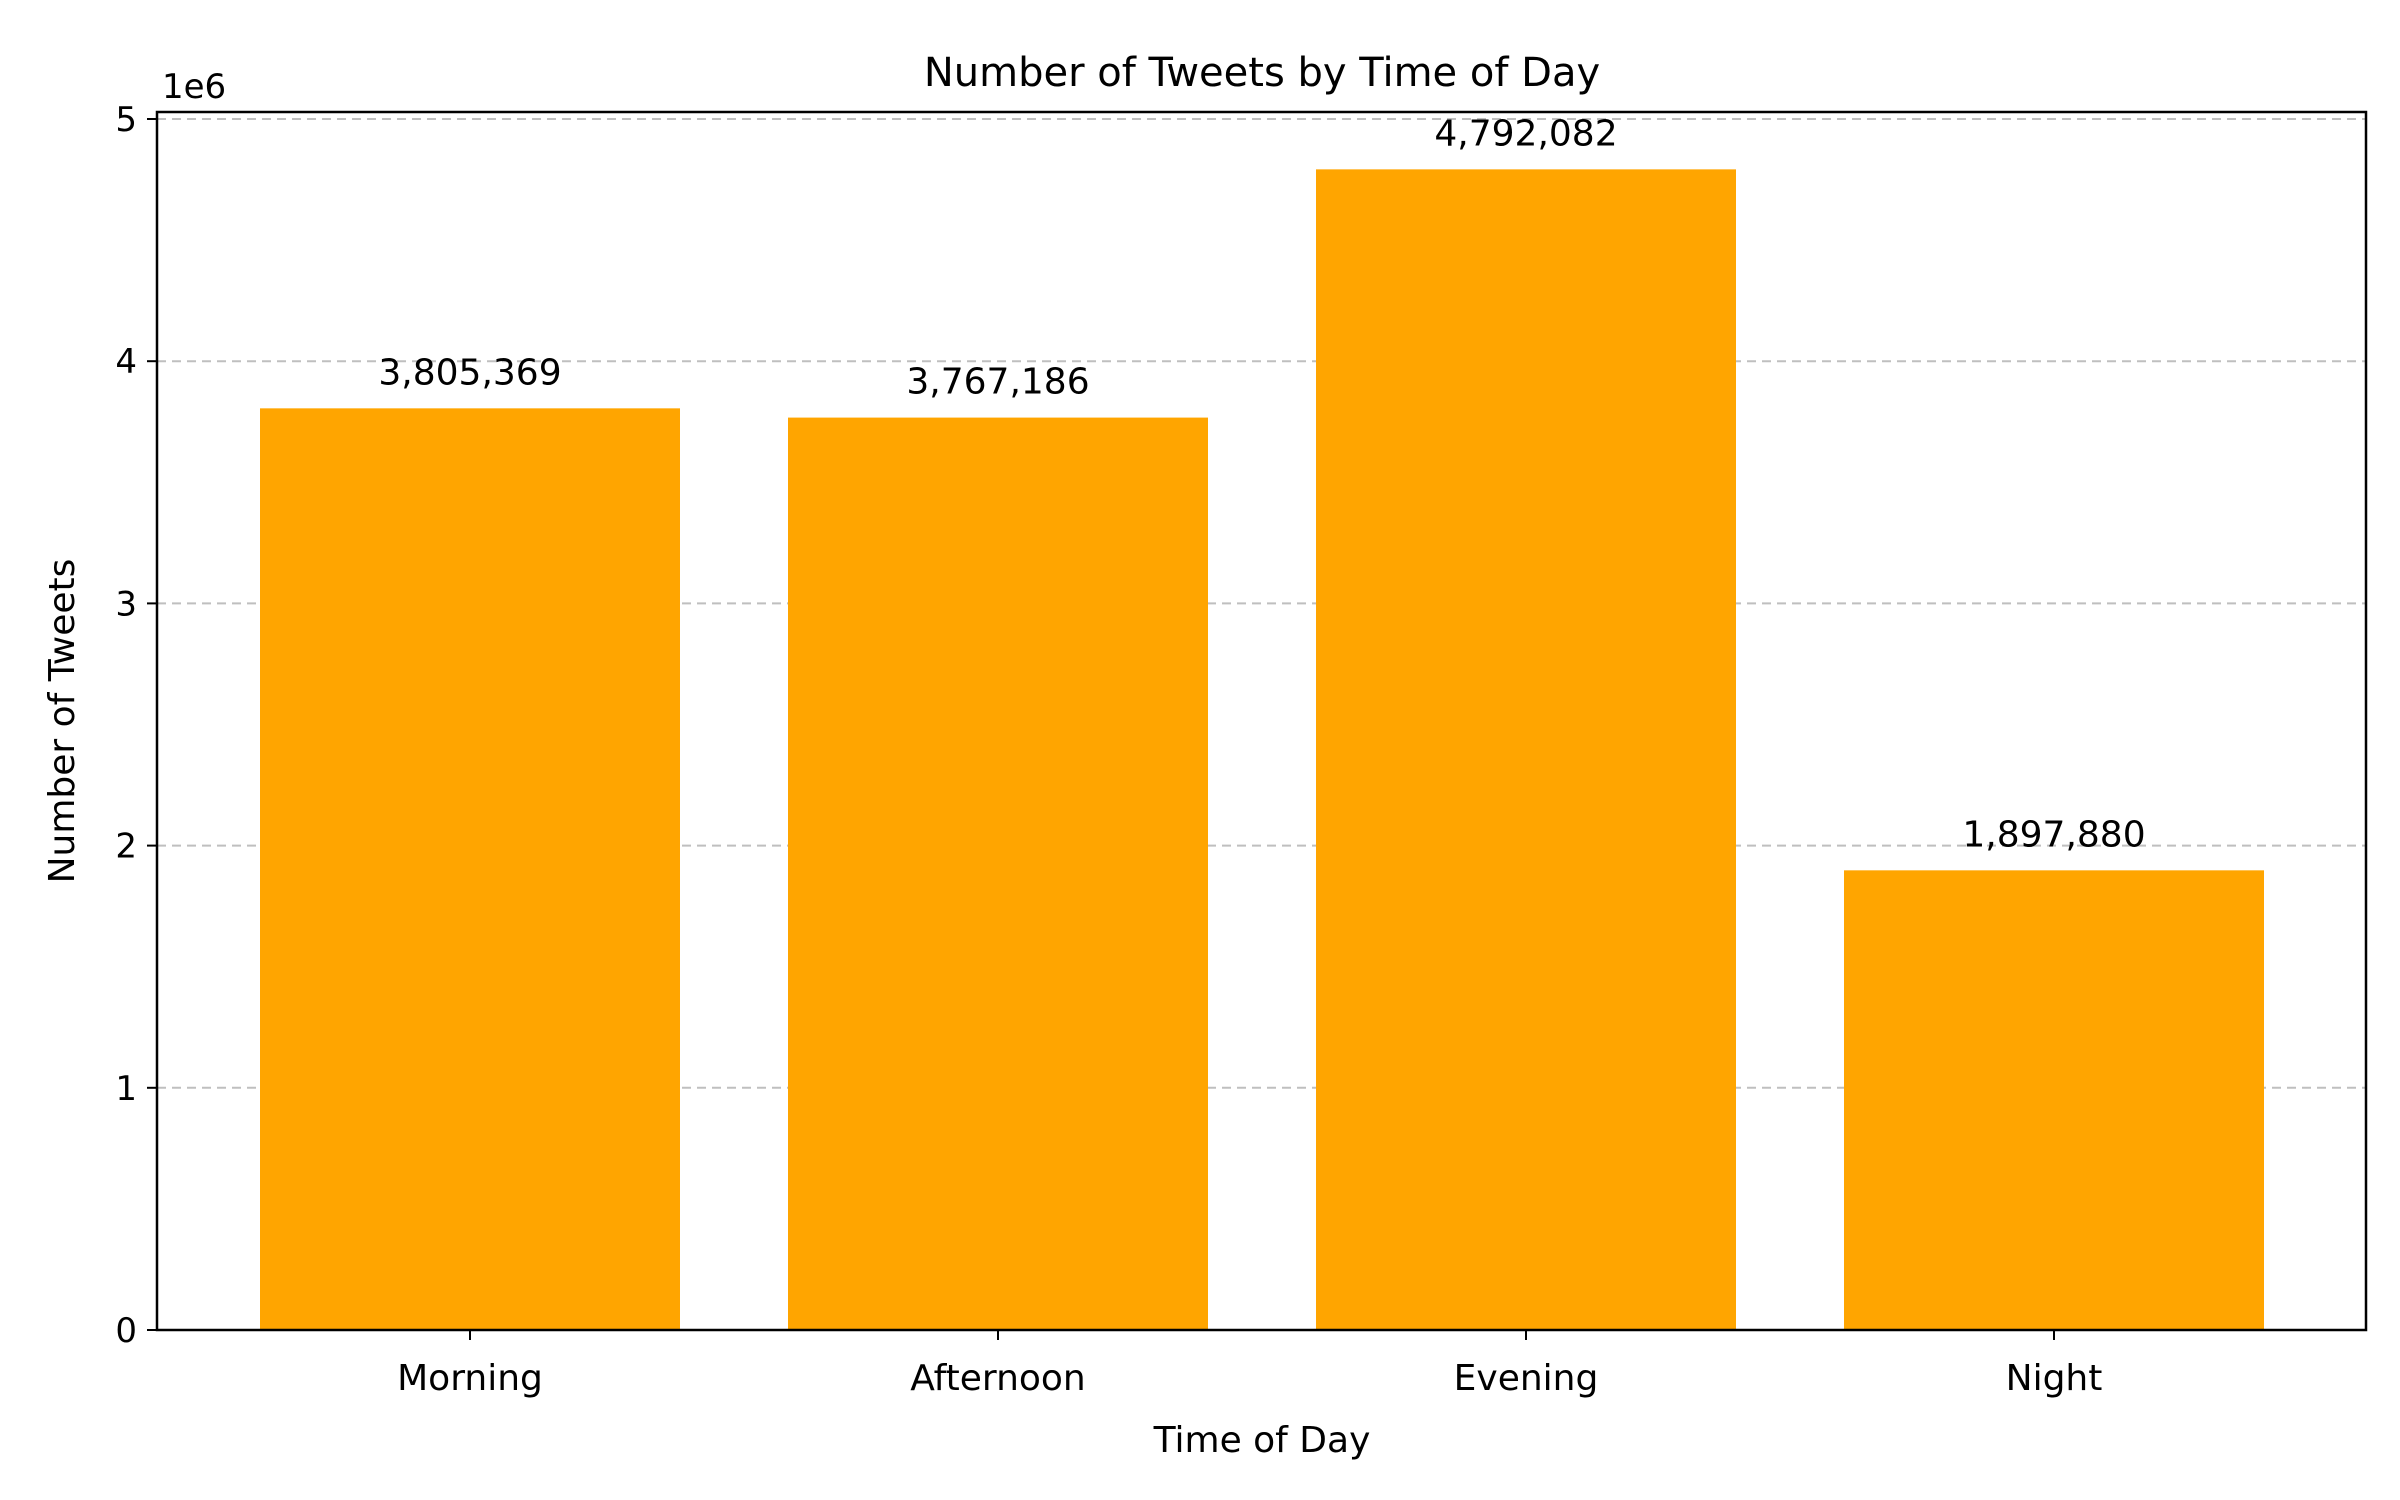  Describe the element at coordinates (470, 1378) in the screenshot. I see `x-tick-label: Morning` at that location.